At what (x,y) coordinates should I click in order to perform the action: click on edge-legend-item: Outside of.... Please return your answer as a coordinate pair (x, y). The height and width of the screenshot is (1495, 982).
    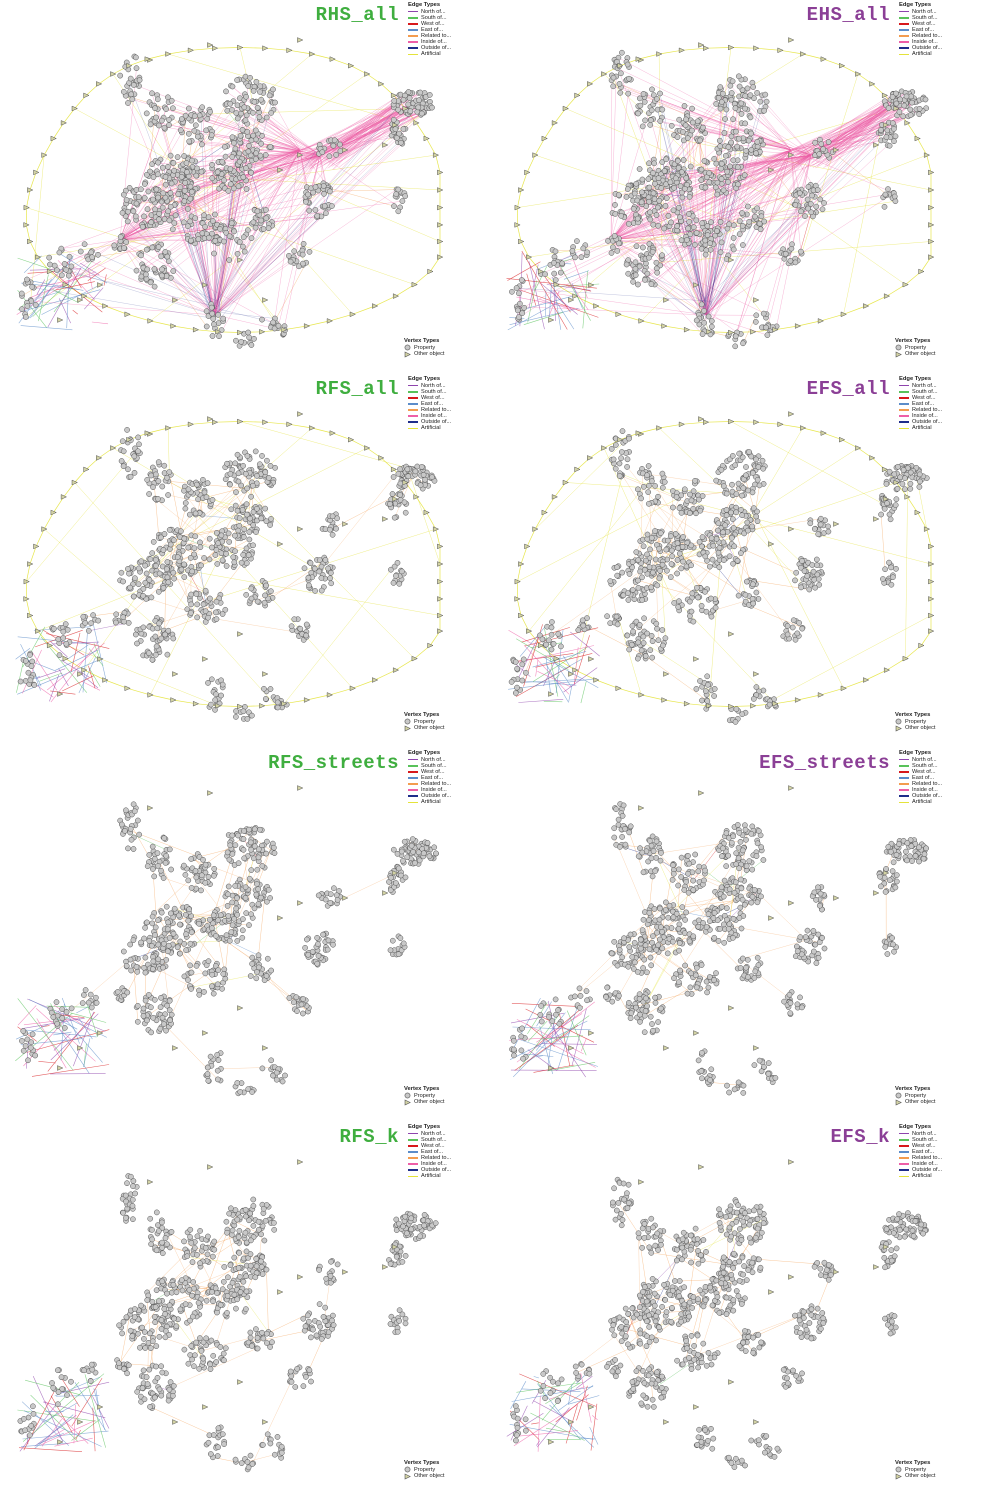
    Looking at the image, I should click on (939, 48).